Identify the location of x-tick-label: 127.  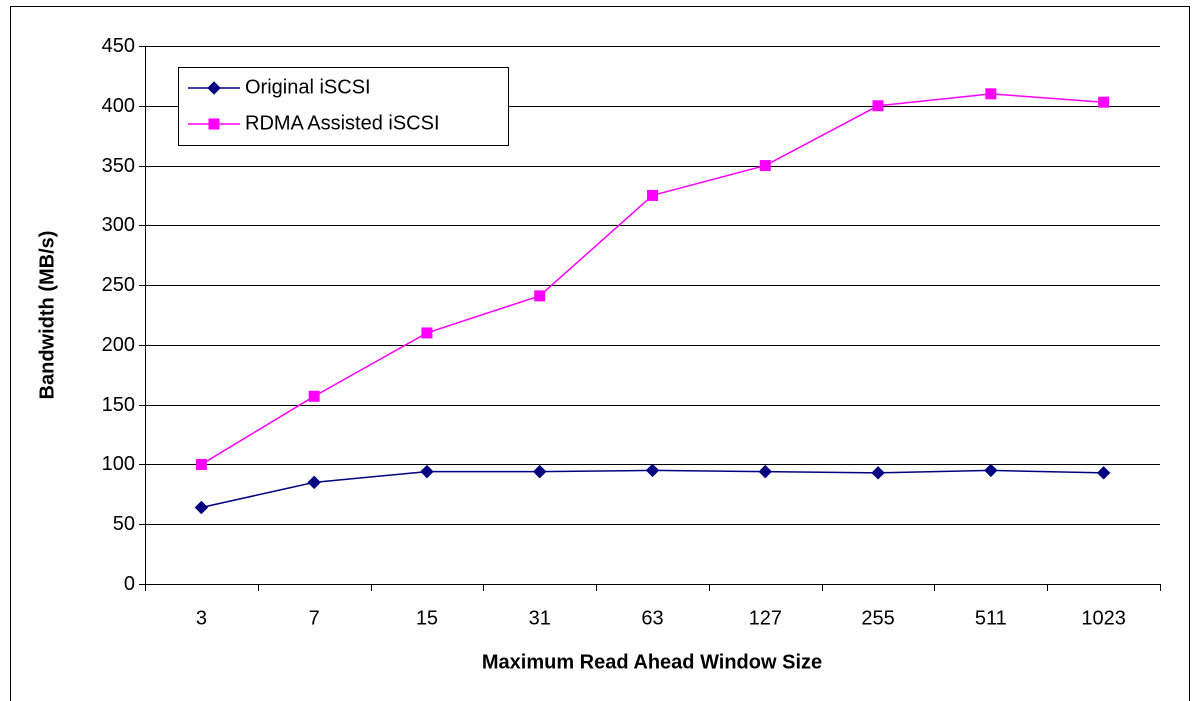
(765, 618).